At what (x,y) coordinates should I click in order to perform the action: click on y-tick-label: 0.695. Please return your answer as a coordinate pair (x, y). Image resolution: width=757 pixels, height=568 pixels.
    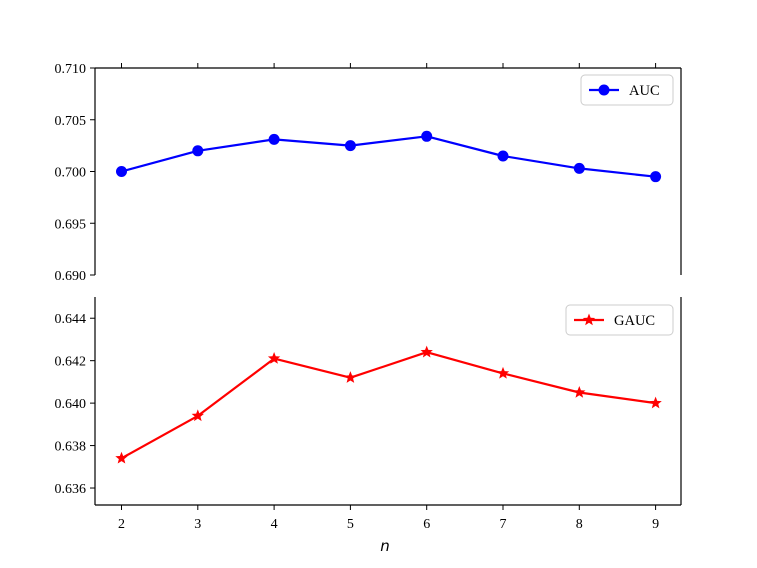
    Looking at the image, I should click on (71, 224).